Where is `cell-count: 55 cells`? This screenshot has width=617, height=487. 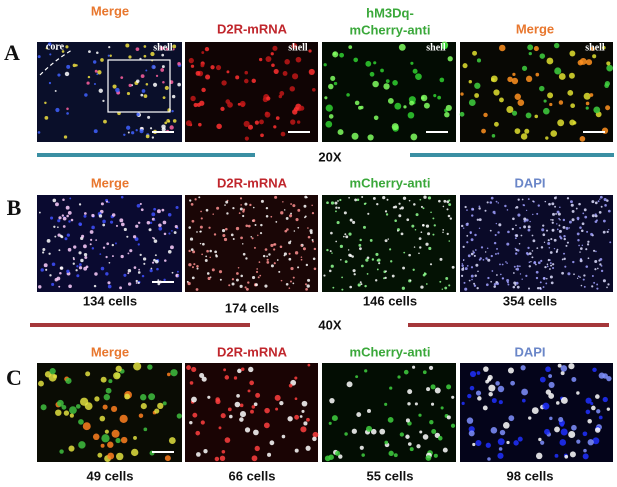
cell-count: 55 cells is located at coordinates (390, 475).